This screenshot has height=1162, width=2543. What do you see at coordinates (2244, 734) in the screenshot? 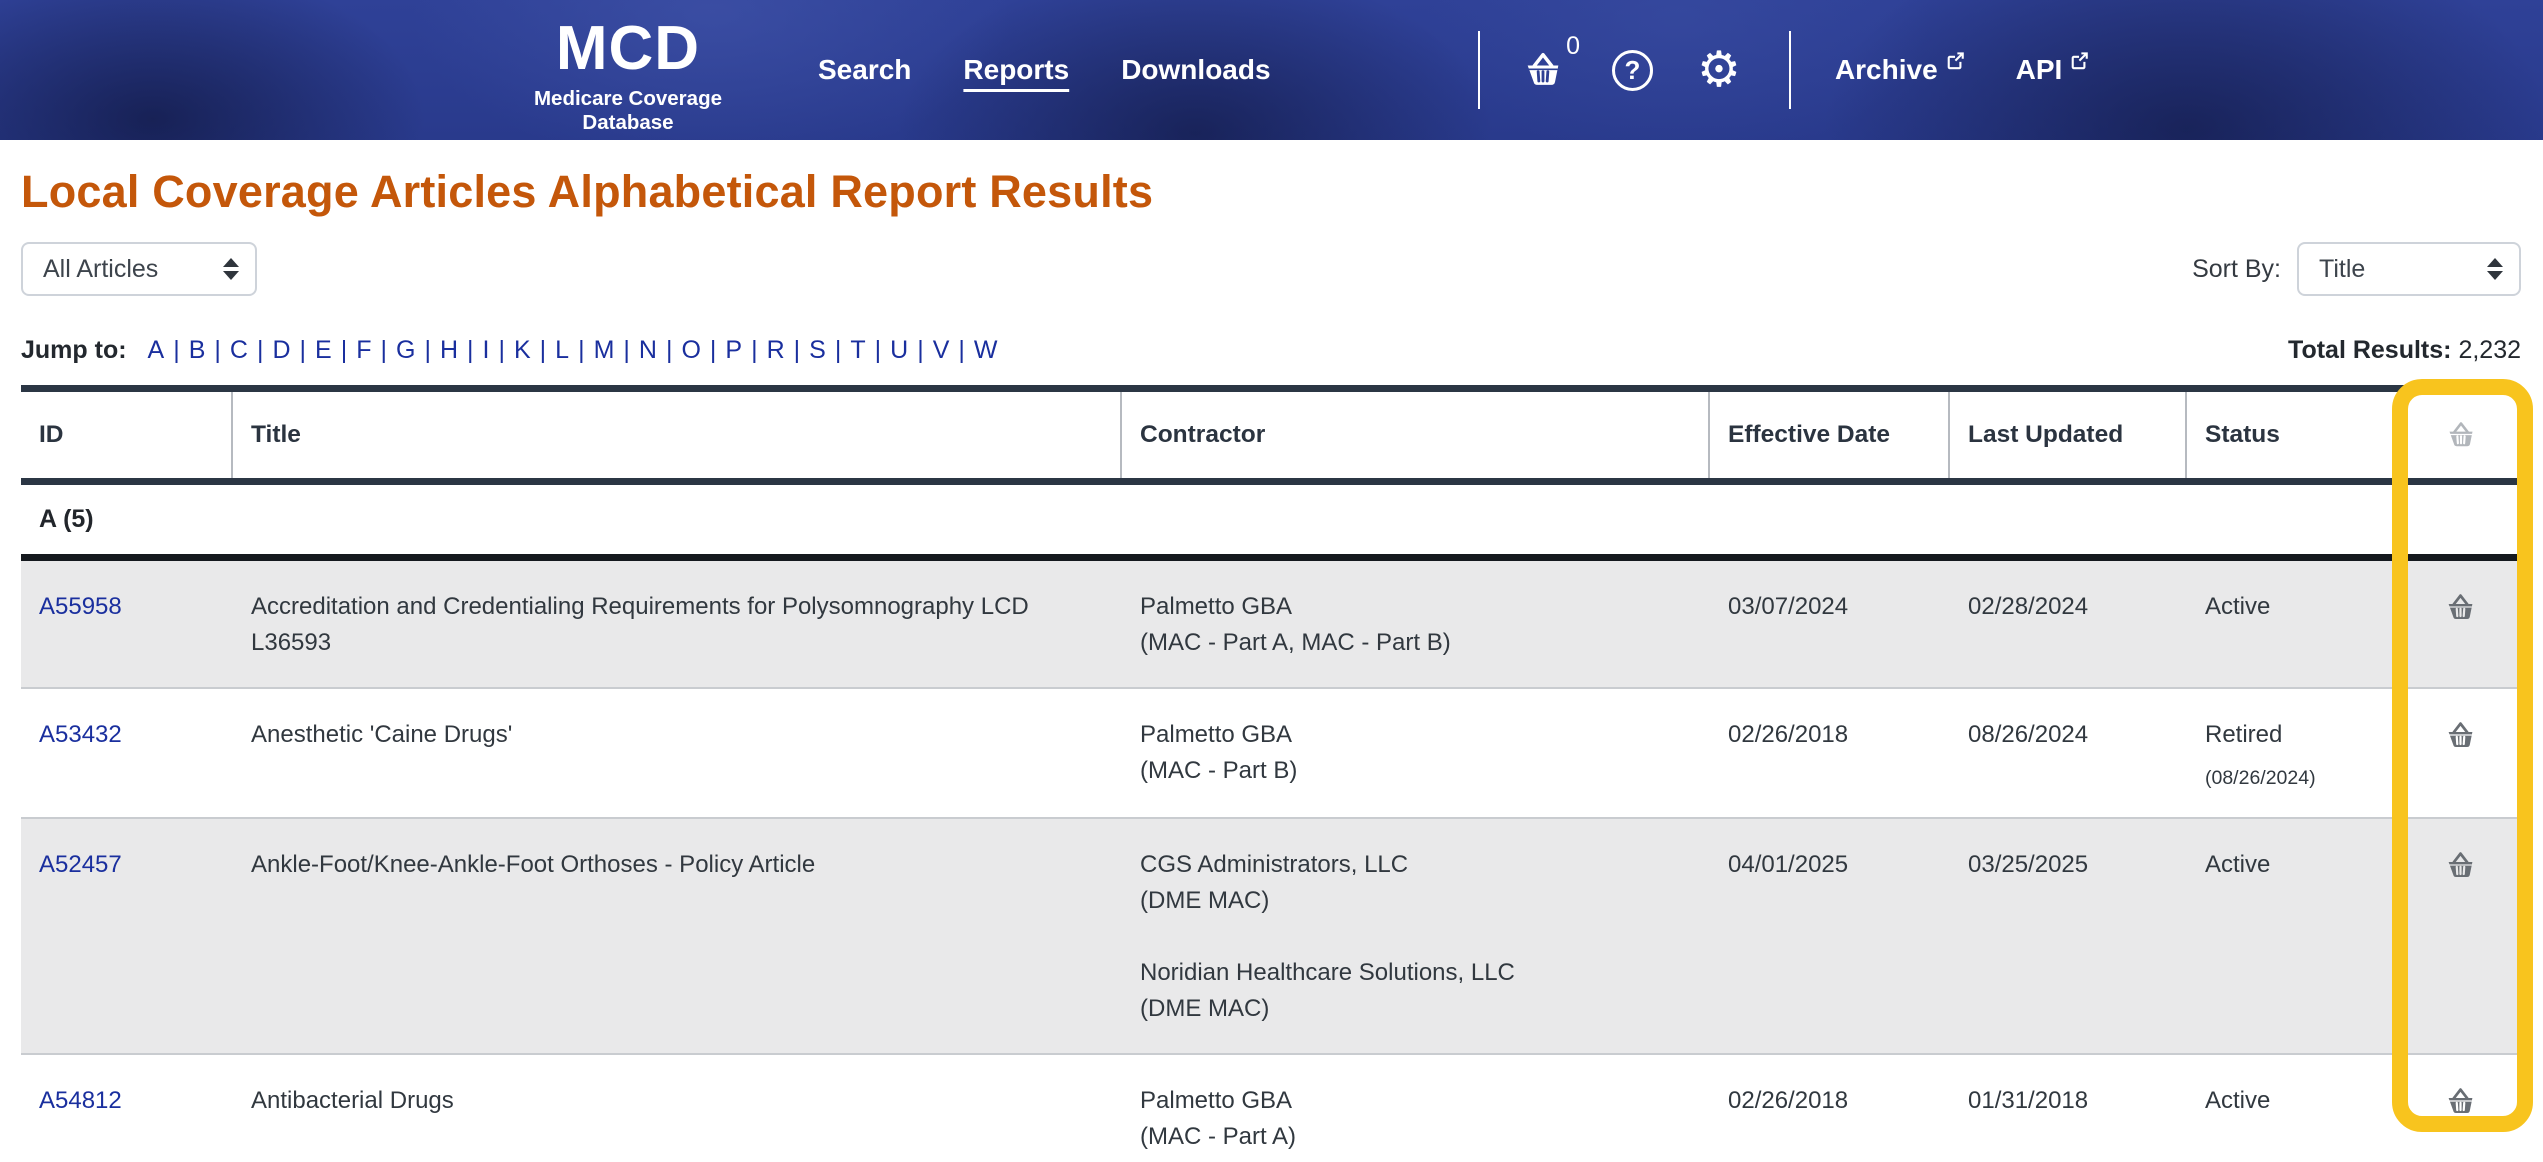
I see `status-value: Retired` at bounding box center [2244, 734].